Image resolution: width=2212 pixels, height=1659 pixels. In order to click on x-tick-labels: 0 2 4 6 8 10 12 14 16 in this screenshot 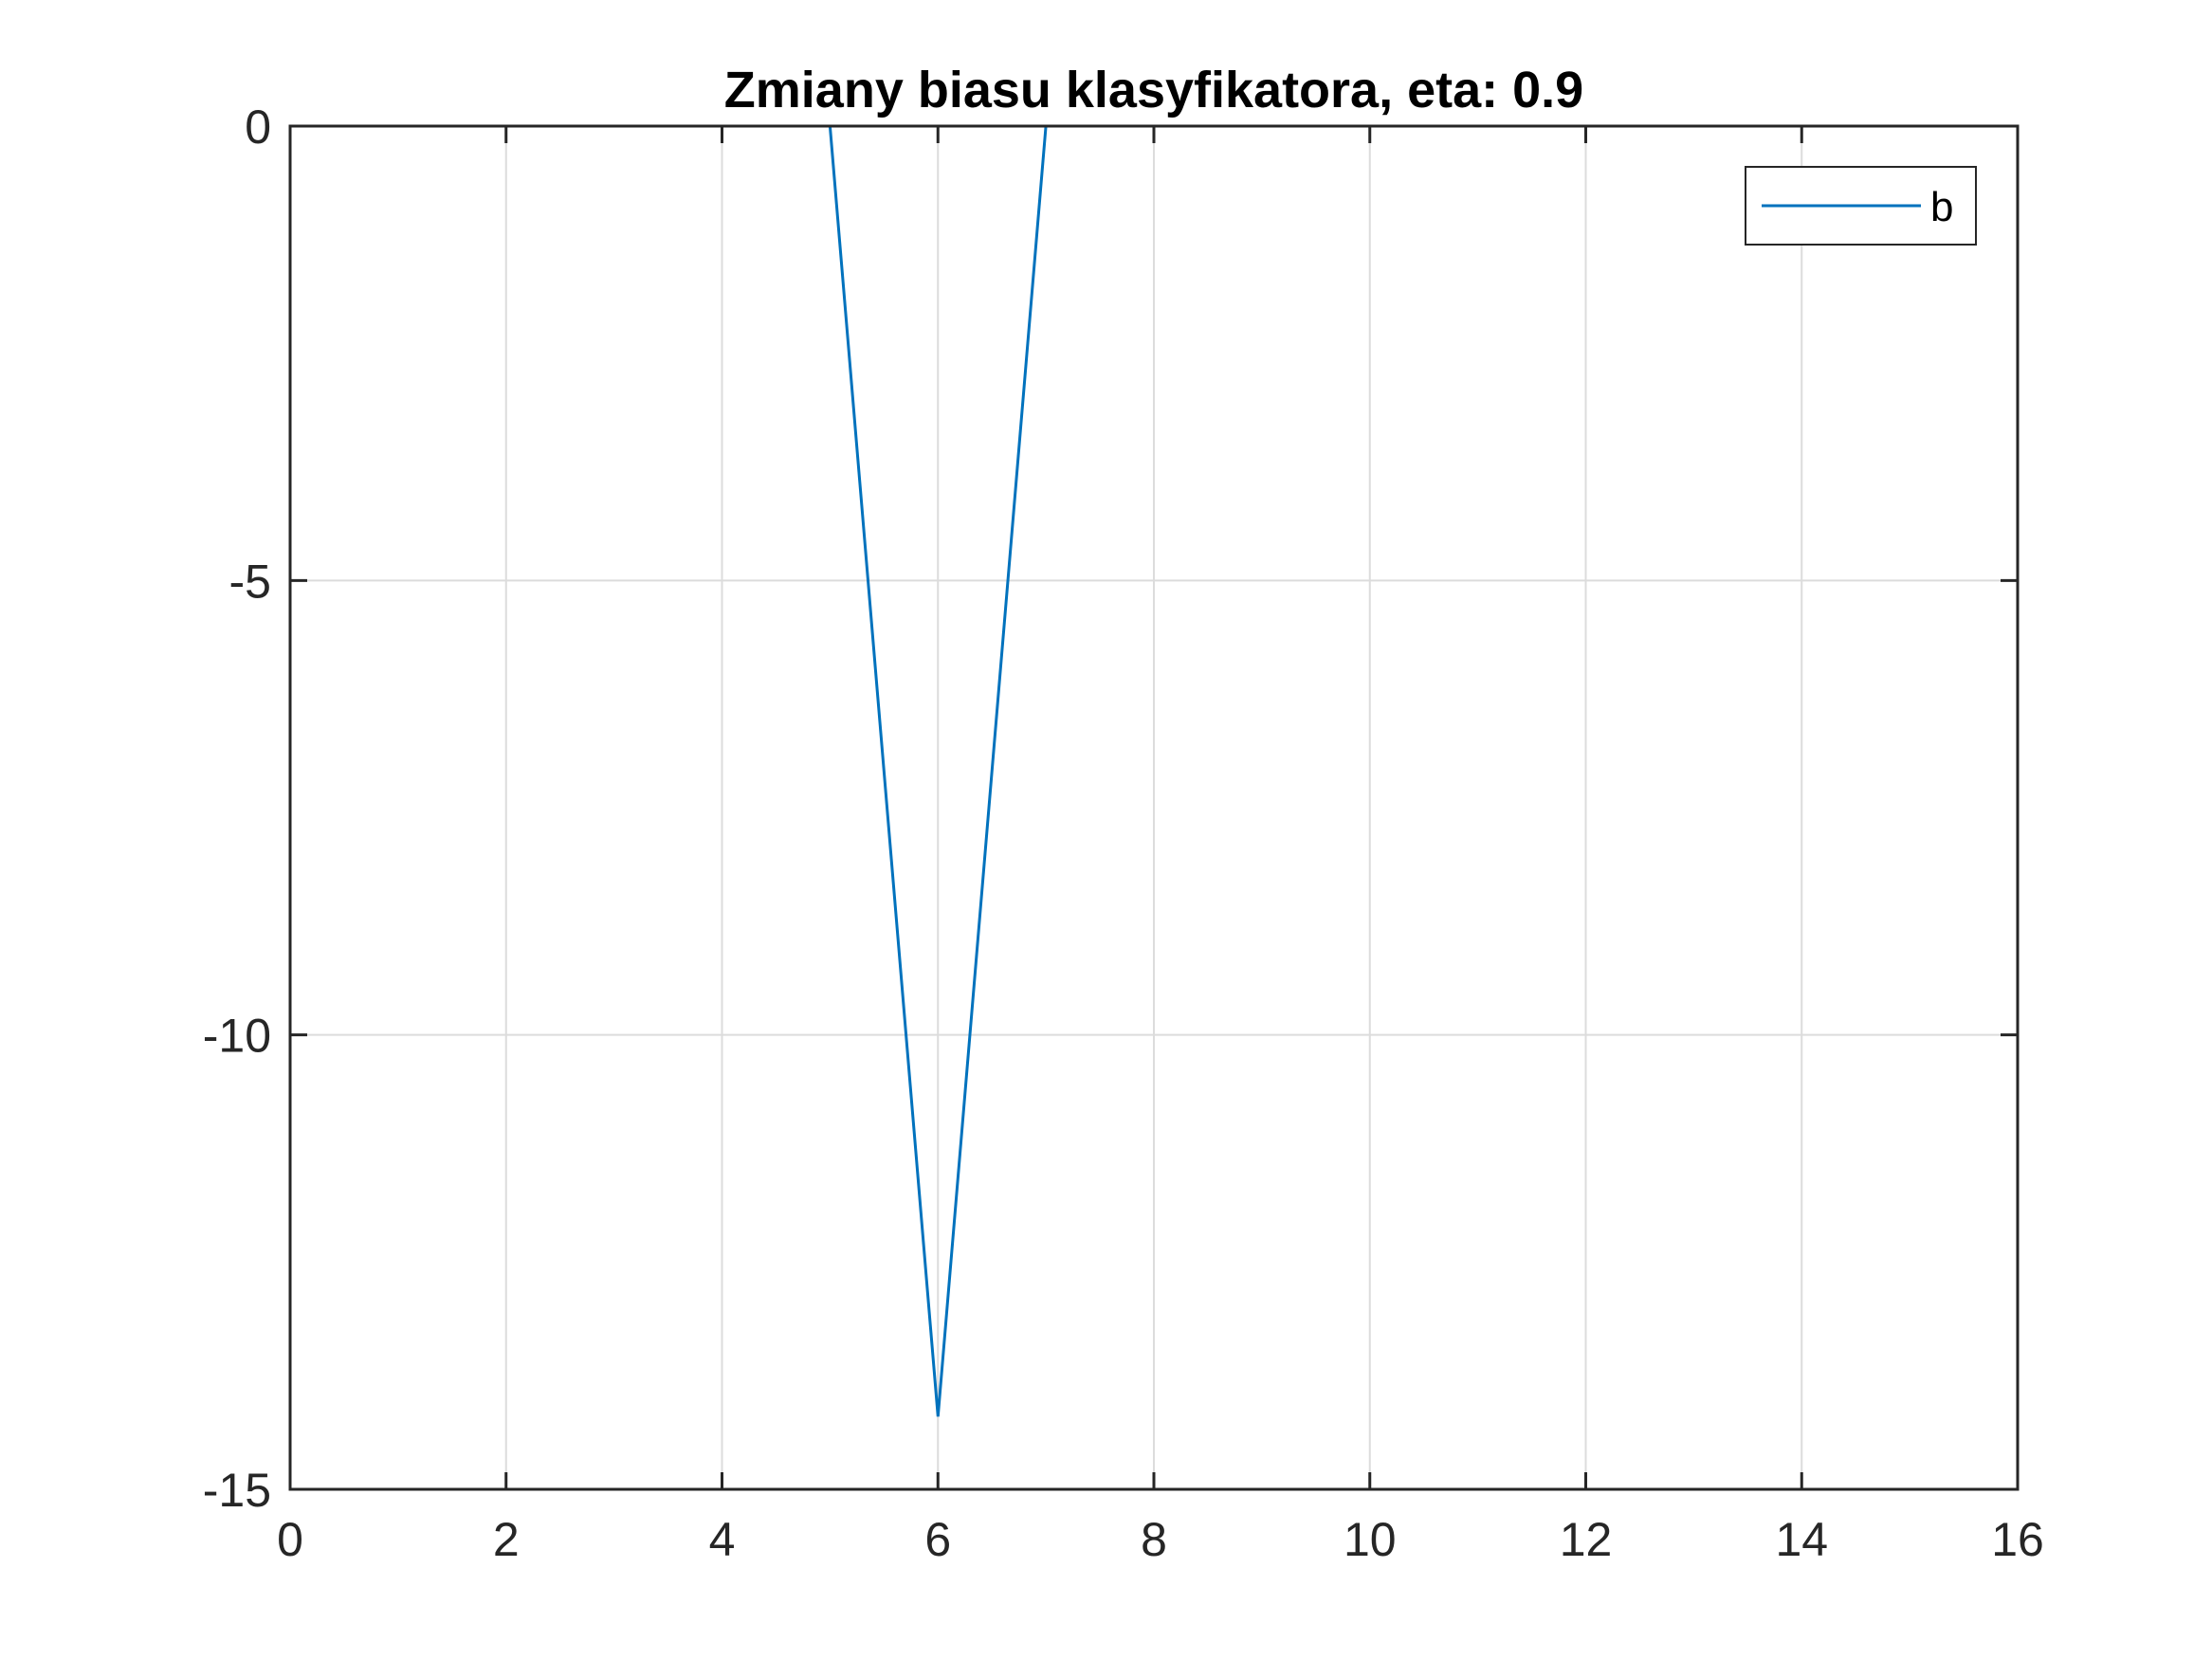, I will do `click(1160, 1539)`.